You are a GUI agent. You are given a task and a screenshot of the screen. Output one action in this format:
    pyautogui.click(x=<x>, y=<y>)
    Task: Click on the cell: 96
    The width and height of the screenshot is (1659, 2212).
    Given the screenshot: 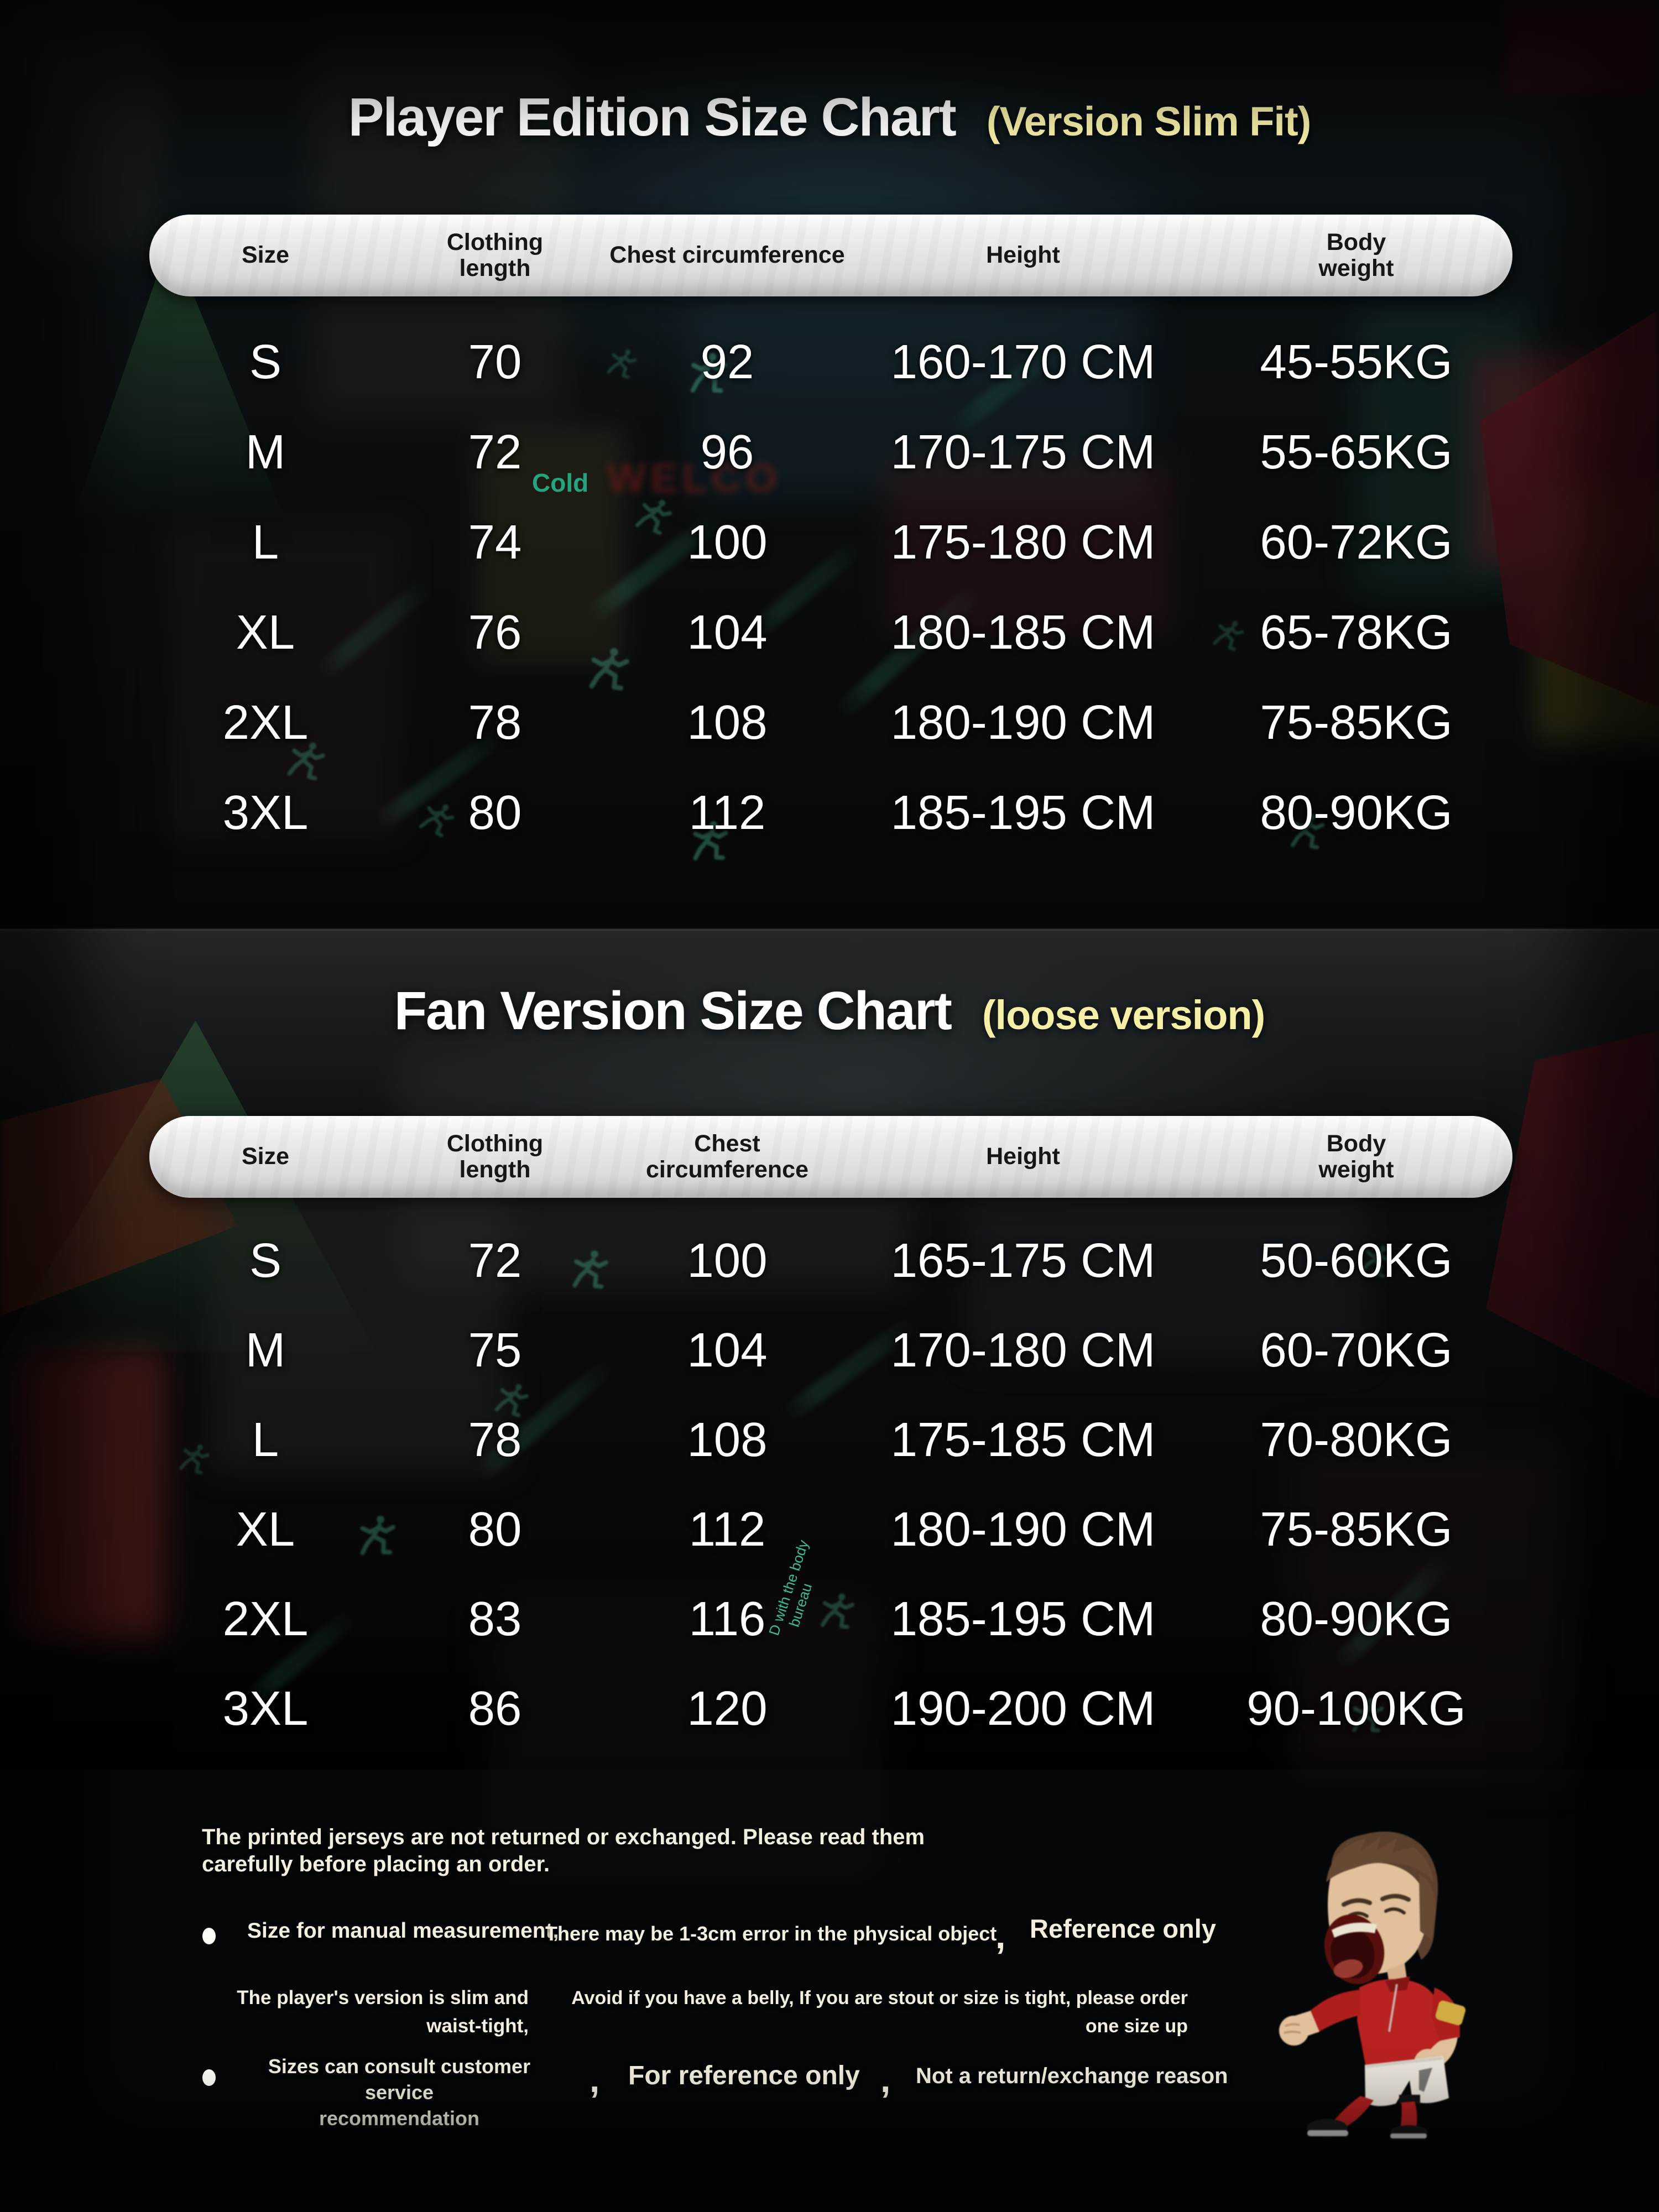 What is the action you would take?
    pyautogui.click(x=727, y=452)
    